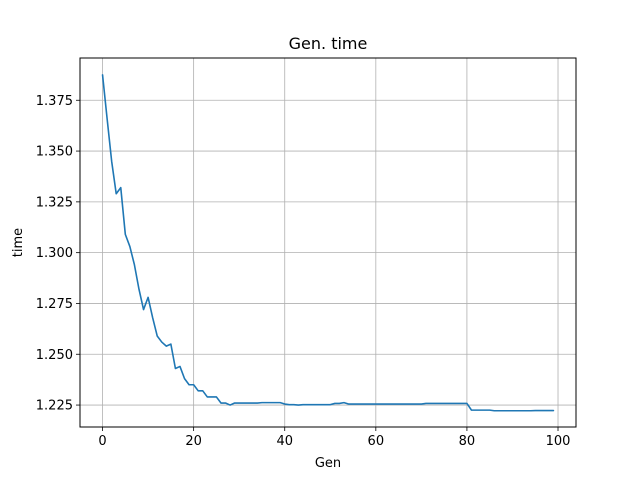 The image size is (640, 480). What do you see at coordinates (54, 152) in the screenshot?
I see `y-tick-label: 1.350` at bounding box center [54, 152].